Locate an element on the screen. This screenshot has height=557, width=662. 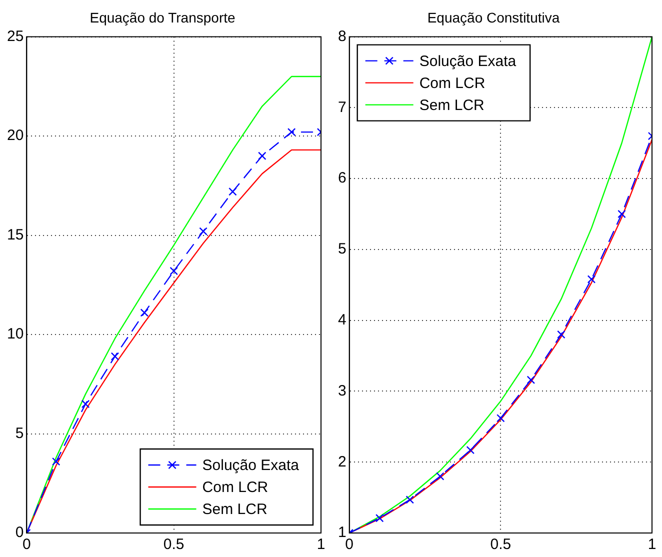
y-tick-label: 2 is located at coordinates (342, 461).